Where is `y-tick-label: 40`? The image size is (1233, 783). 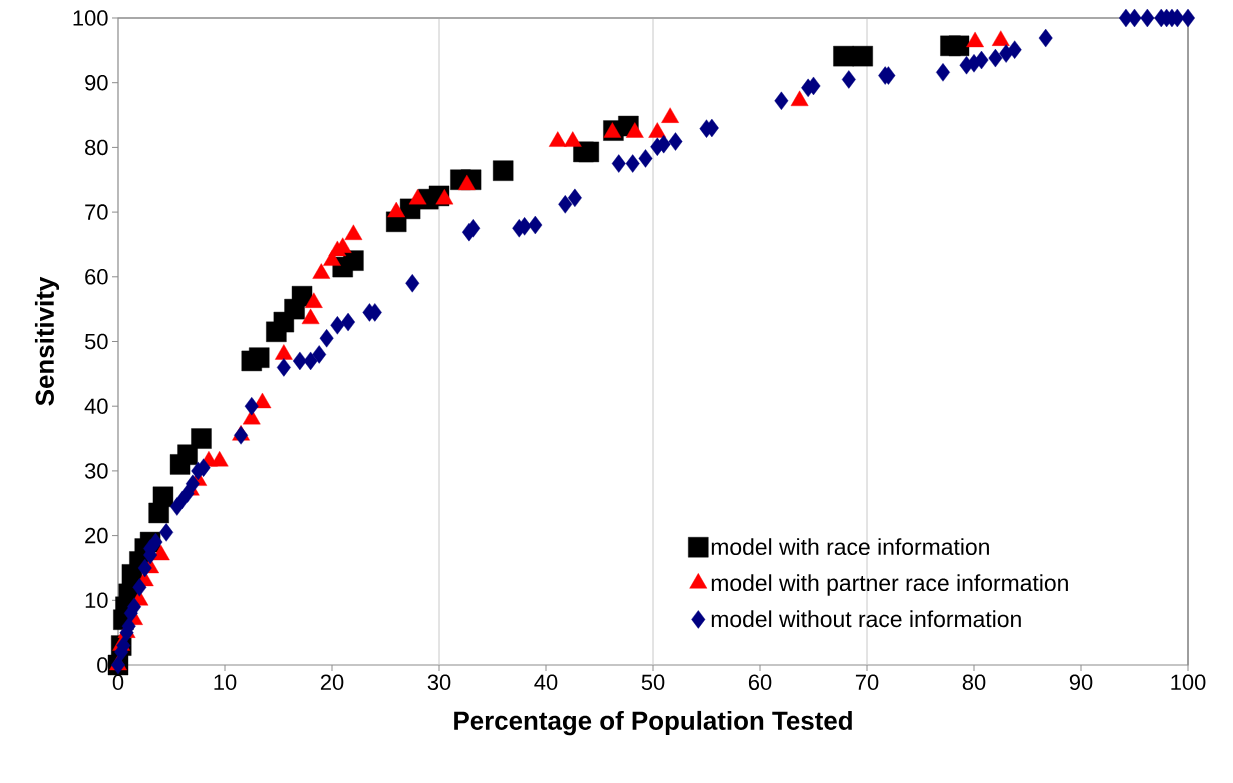
y-tick-label: 40 is located at coordinates (96, 406).